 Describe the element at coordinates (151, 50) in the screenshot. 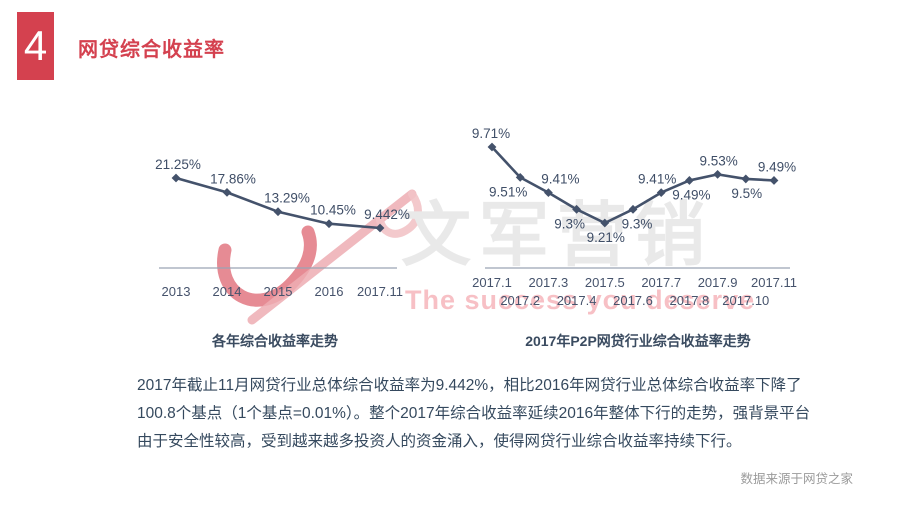

I see `slide-title: 网贷综合收益率` at that location.